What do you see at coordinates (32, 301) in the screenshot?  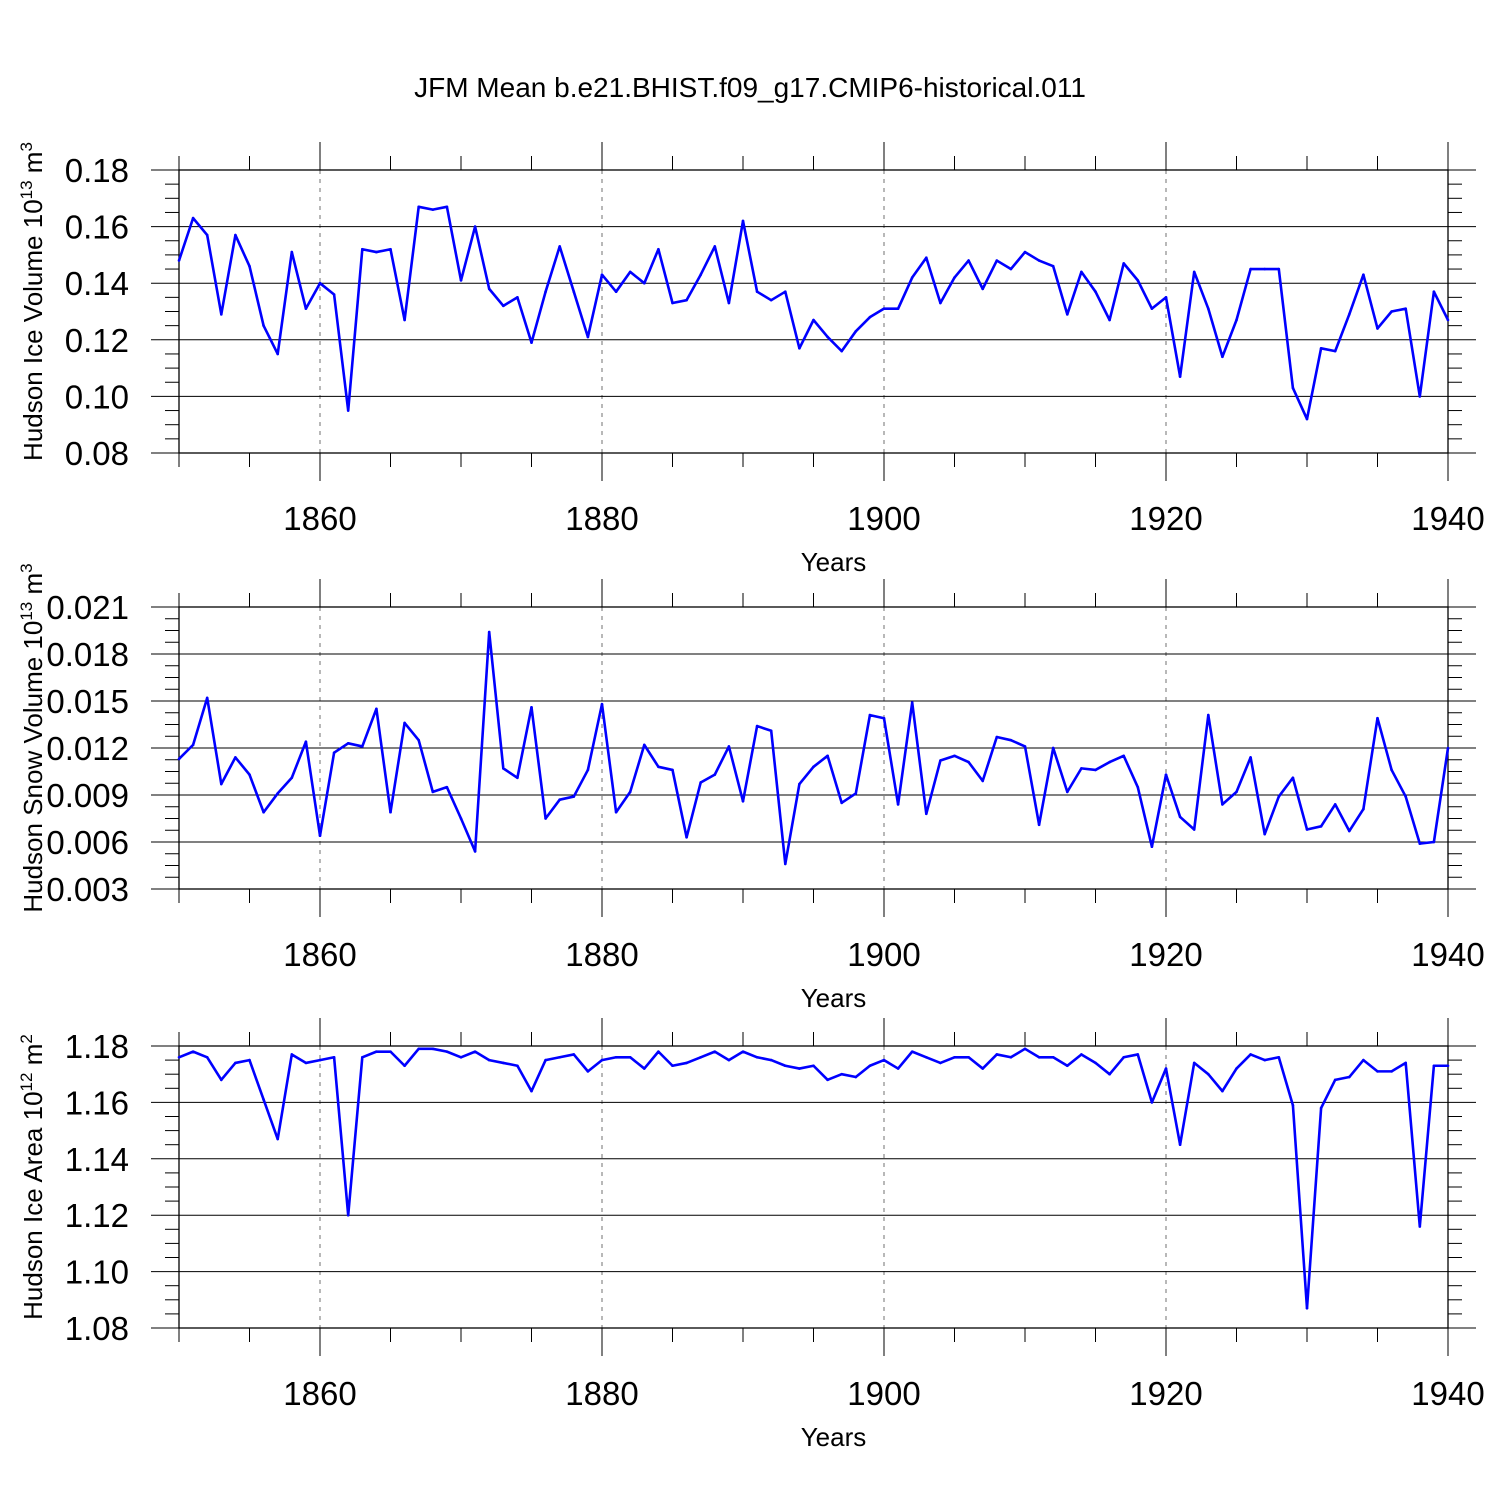 I see `y-axis-title: Hudson Ice Volume 1013 m3` at bounding box center [32, 301].